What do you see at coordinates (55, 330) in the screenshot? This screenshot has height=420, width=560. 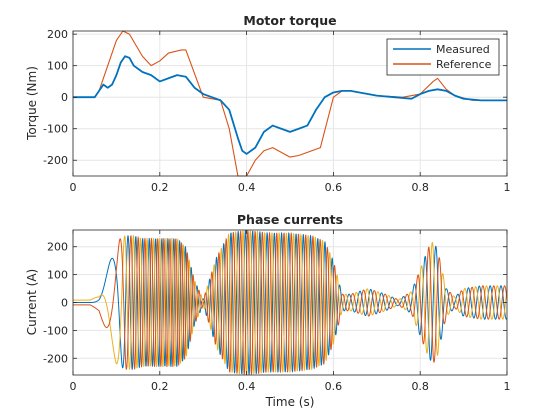 I see `current-y-tick-label: -100` at bounding box center [55, 330].